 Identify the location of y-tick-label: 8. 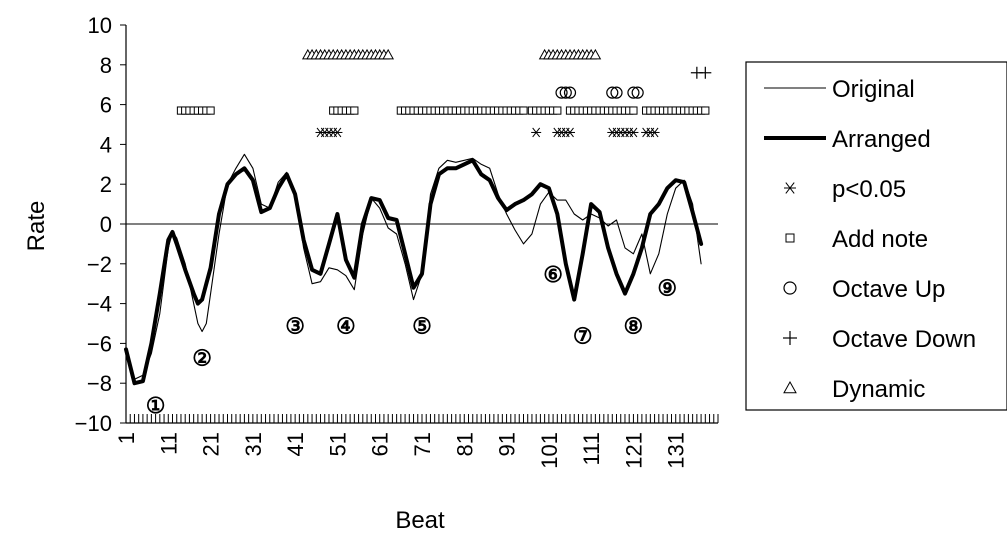
(106, 65).